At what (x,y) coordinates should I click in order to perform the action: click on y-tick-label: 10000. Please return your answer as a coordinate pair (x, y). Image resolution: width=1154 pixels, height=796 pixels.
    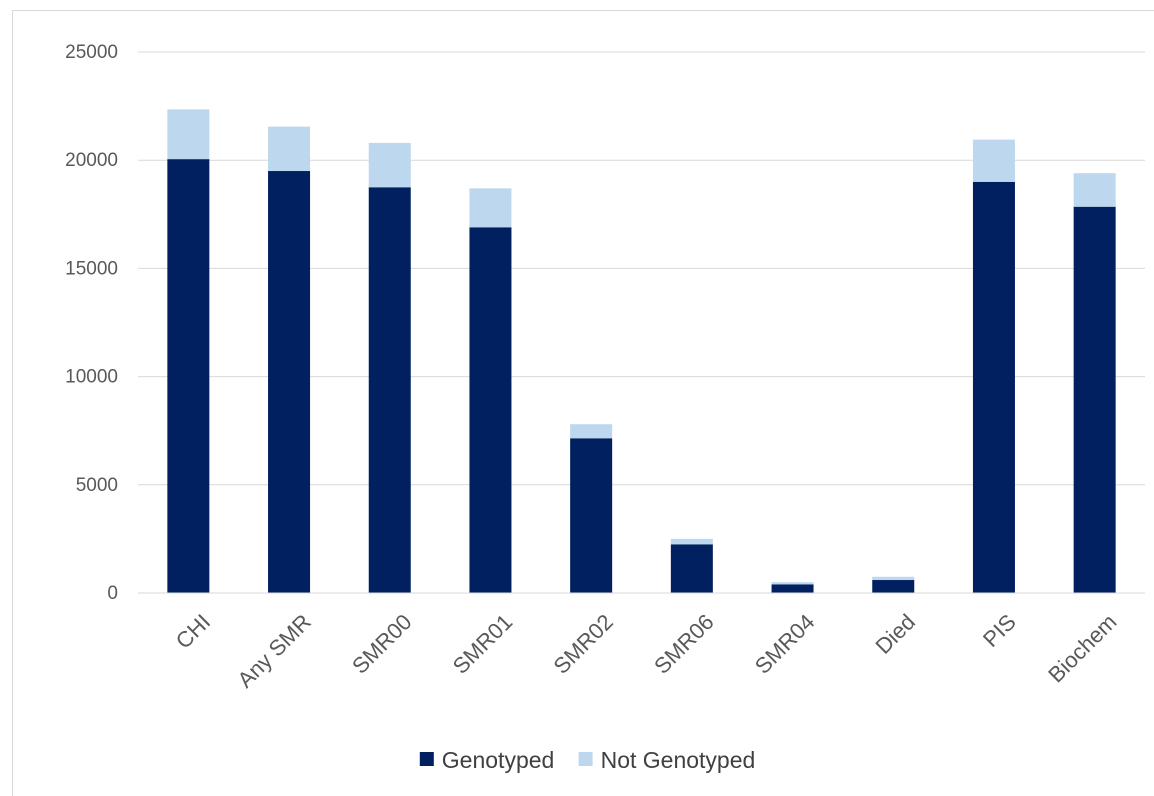
    Looking at the image, I should click on (91, 377).